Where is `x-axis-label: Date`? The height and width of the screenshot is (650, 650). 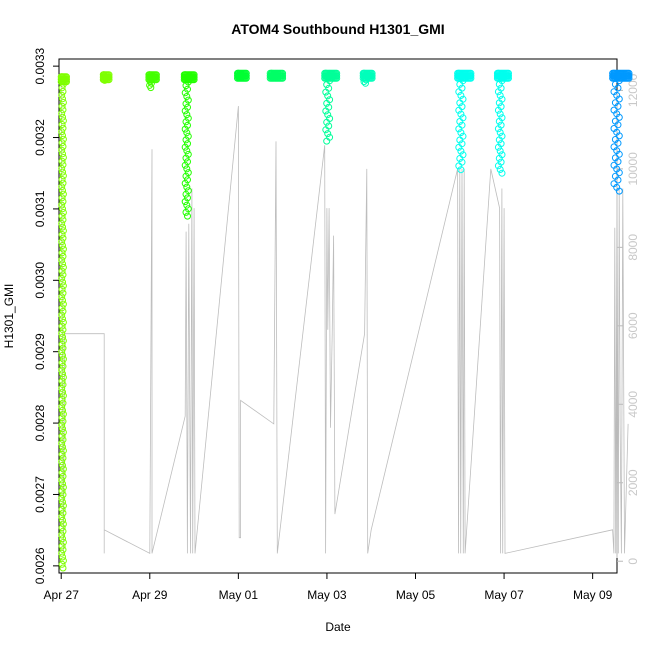 x-axis-label: Date is located at coordinates (338, 627).